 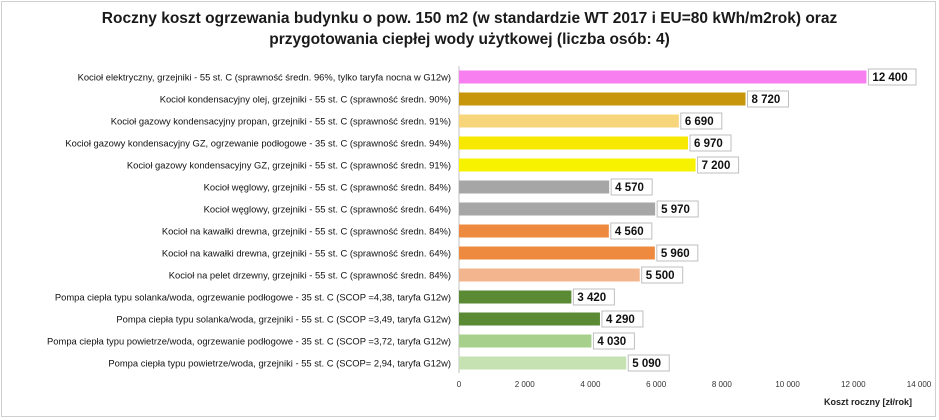 I want to click on data-label: 6 690, so click(x=699, y=122).